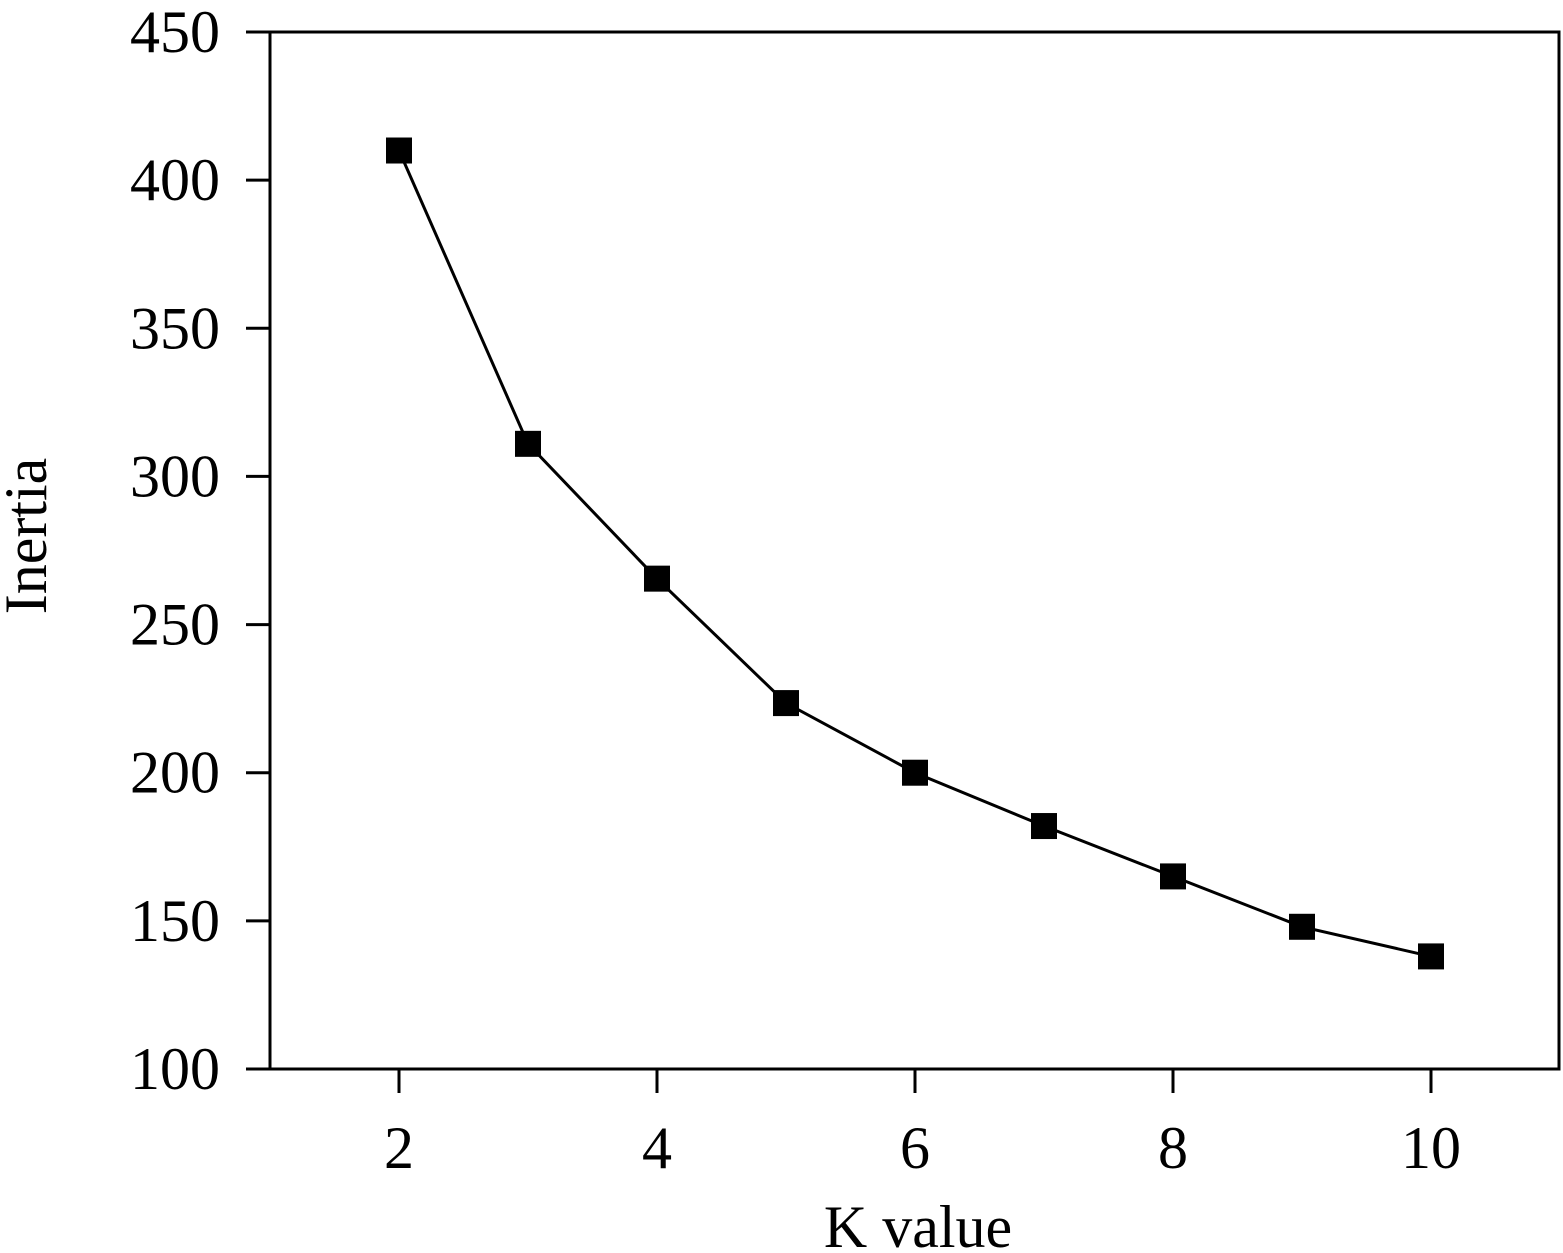 The height and width of the screenshot is (1253, 1563). I want to click on y-tick-label: 150, so click(175, 921).